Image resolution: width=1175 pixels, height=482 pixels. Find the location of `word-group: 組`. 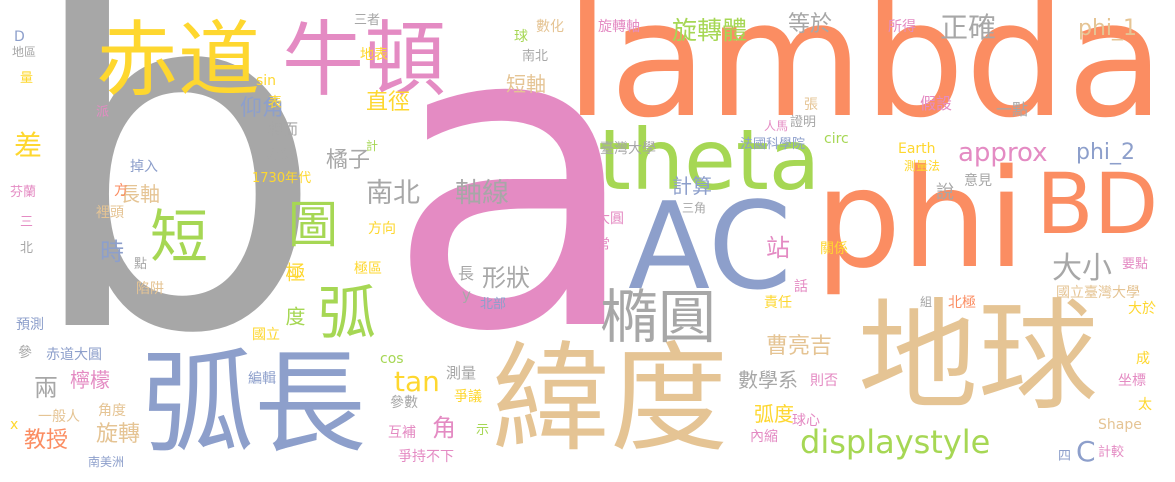

word-group: 組 is located at coordinates (926, 302).